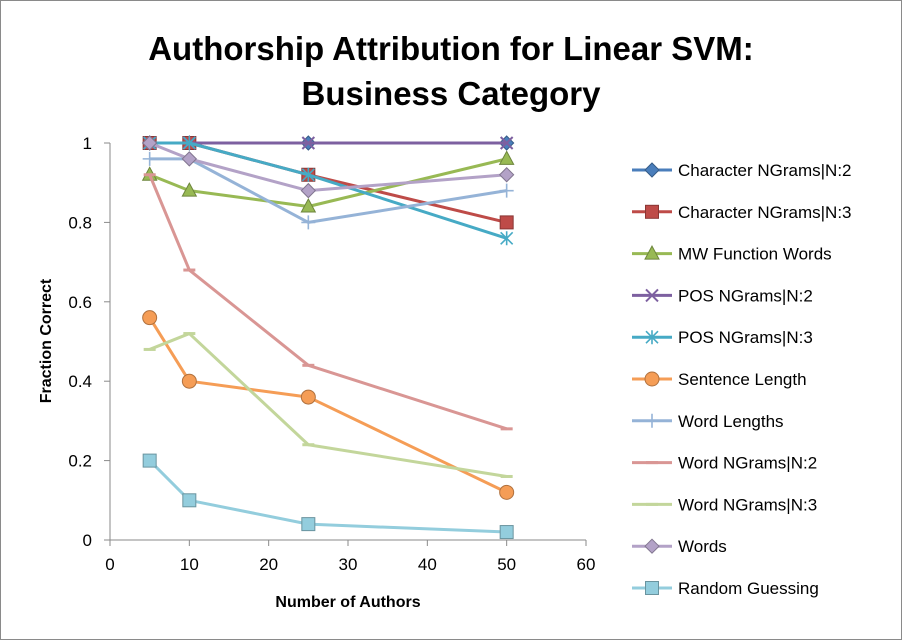 The height and width of the screenshot is (640, 902). I want to click on series-words, so click(328, 167).